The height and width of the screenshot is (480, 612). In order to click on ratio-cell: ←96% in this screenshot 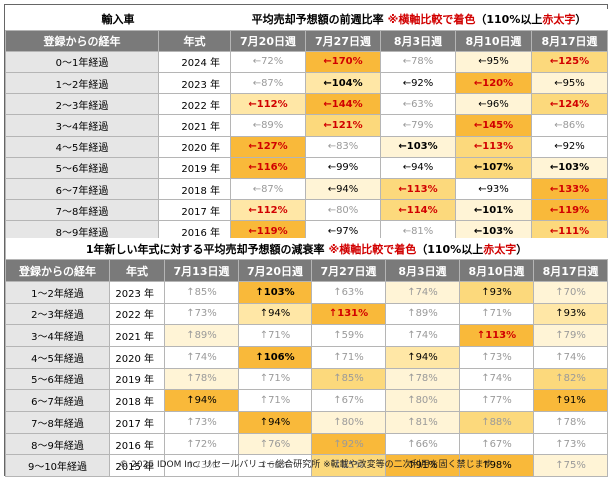, I will do `click(493, 104)`.